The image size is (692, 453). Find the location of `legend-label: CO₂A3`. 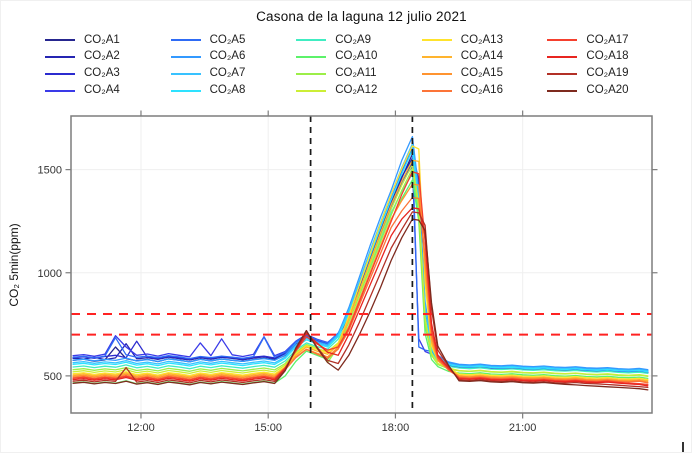

legend-label: CO₂A3 is located at coordinates (102, 73).